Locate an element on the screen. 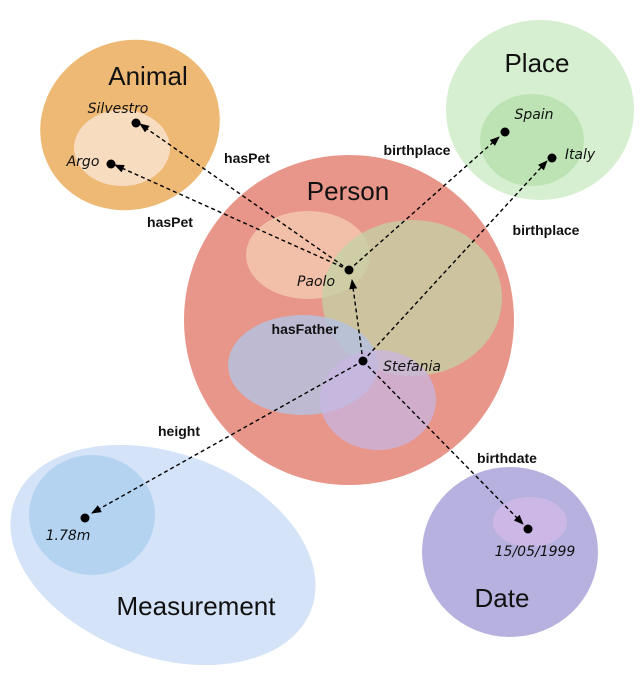 The width and height of the screenshot is (644, 678). date-title: Date is located at coordinates (502, 598).